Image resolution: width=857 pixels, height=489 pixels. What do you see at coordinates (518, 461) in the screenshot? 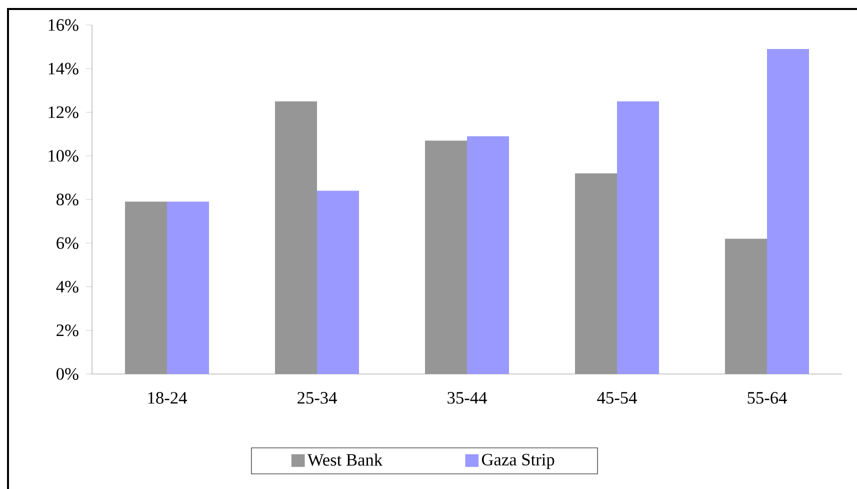
I see `legend-label: Gaza Strip` at bounding box center [518, 461].